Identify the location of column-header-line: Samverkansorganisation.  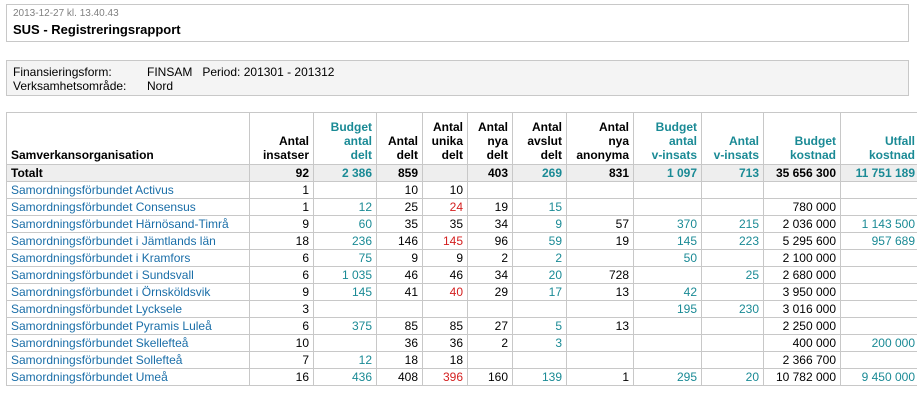
(82, 155).